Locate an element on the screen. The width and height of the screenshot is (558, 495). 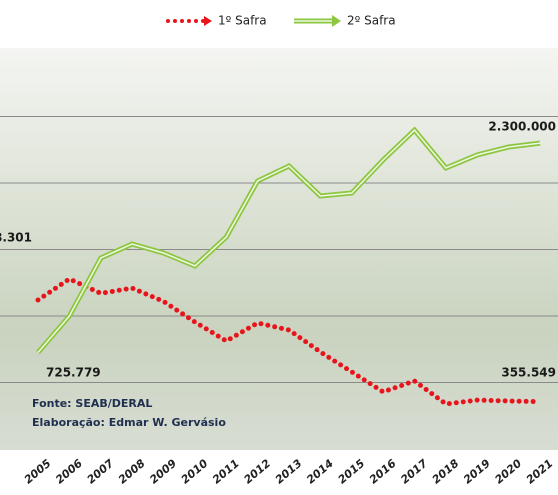
data-label: 725.779 is located at coordinates (73, 373).